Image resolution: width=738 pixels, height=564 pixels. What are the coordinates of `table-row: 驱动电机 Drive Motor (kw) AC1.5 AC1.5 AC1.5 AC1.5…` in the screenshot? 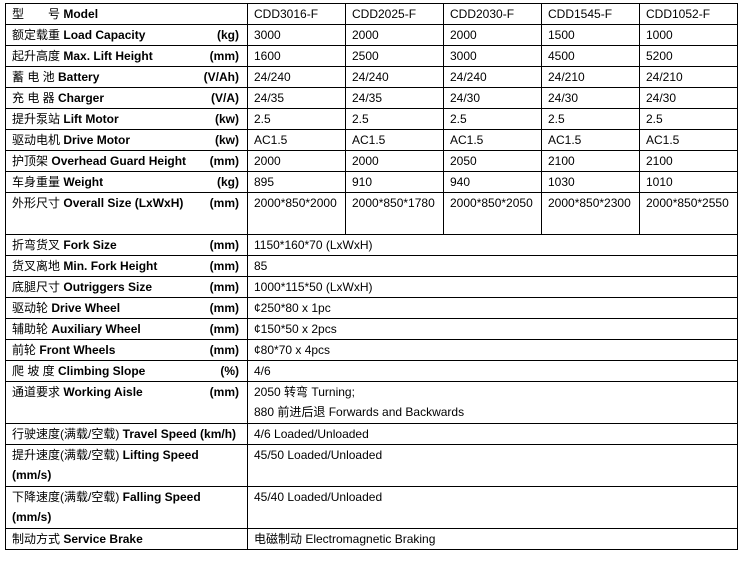 It's located at (371, 140).